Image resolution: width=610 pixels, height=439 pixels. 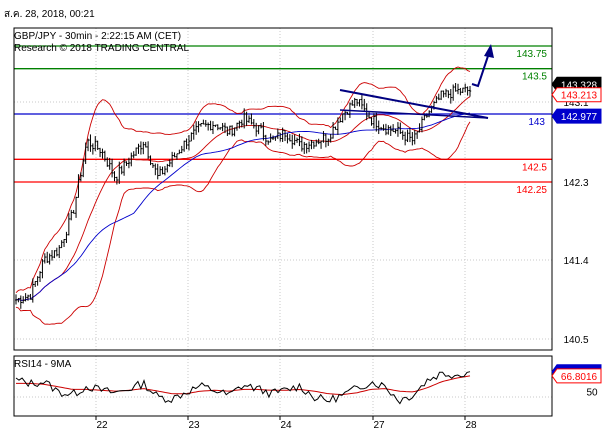 What do you see at coordinates (414, 104) in the screenshot?
I see `trend-line-upper` at bounding box center [414, 104].